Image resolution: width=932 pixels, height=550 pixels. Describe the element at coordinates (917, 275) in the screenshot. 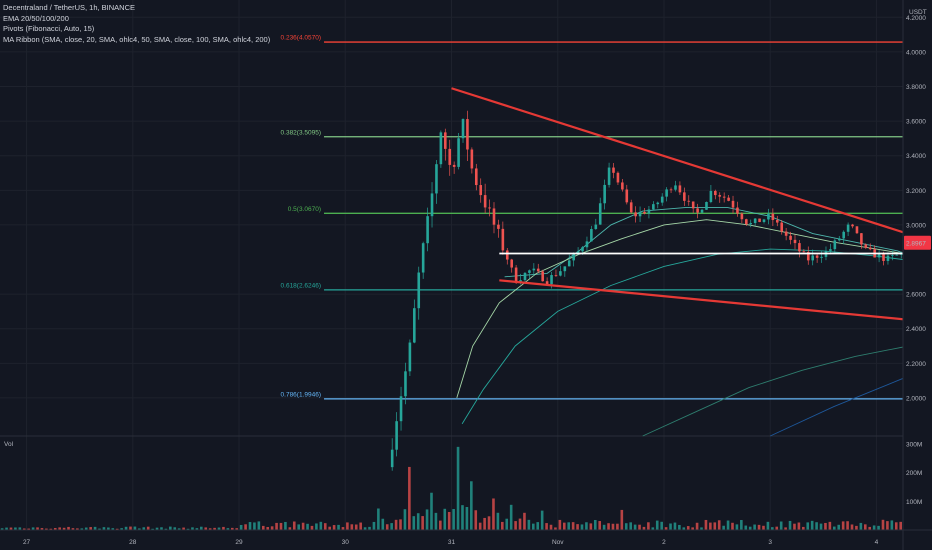

I see `price-axis-bg` at that location.